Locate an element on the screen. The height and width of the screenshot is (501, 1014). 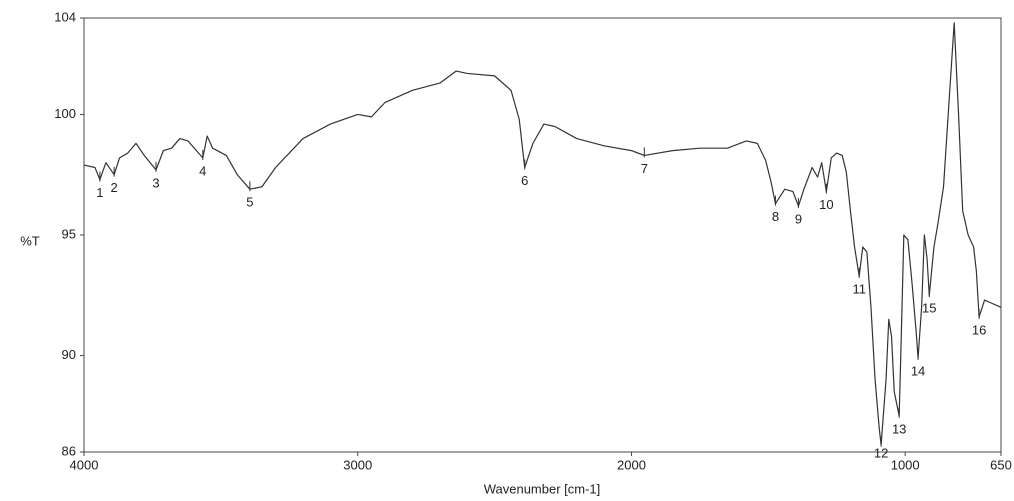
y-tick-label: 90 is located at coordinates (69, 354).